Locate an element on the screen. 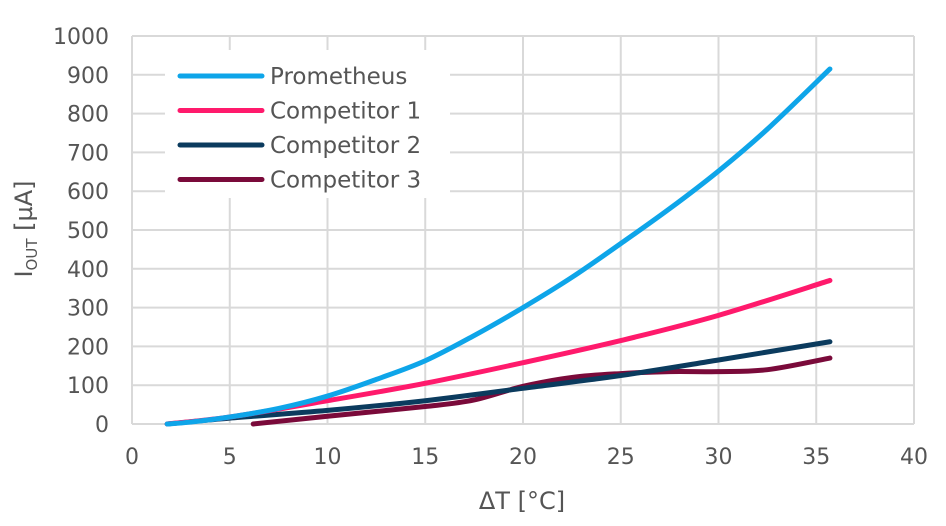 This screenshot has width=946, height=526. x-tick-label: 40 is located at coordinates (914, 457).